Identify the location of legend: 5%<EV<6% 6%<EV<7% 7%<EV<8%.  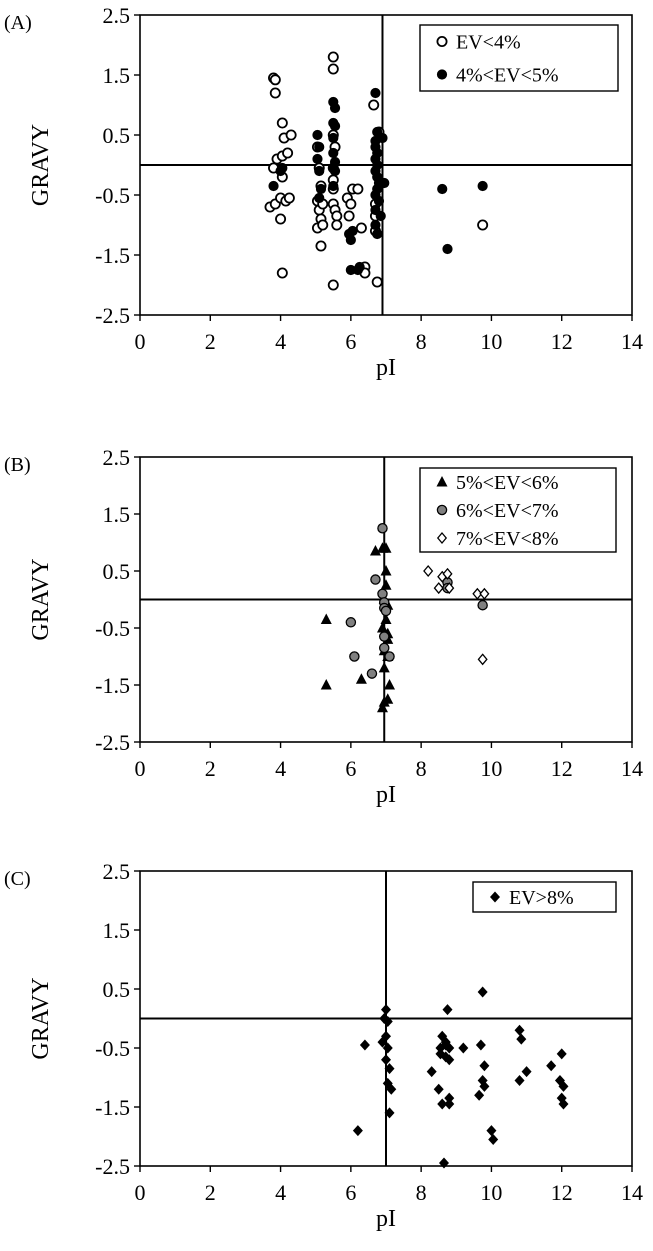
(518, 510).